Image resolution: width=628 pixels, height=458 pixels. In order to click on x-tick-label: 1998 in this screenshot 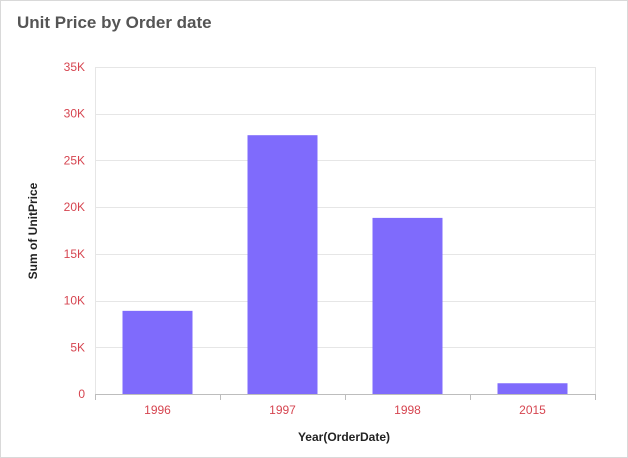, I will do `click(407, 410)`.